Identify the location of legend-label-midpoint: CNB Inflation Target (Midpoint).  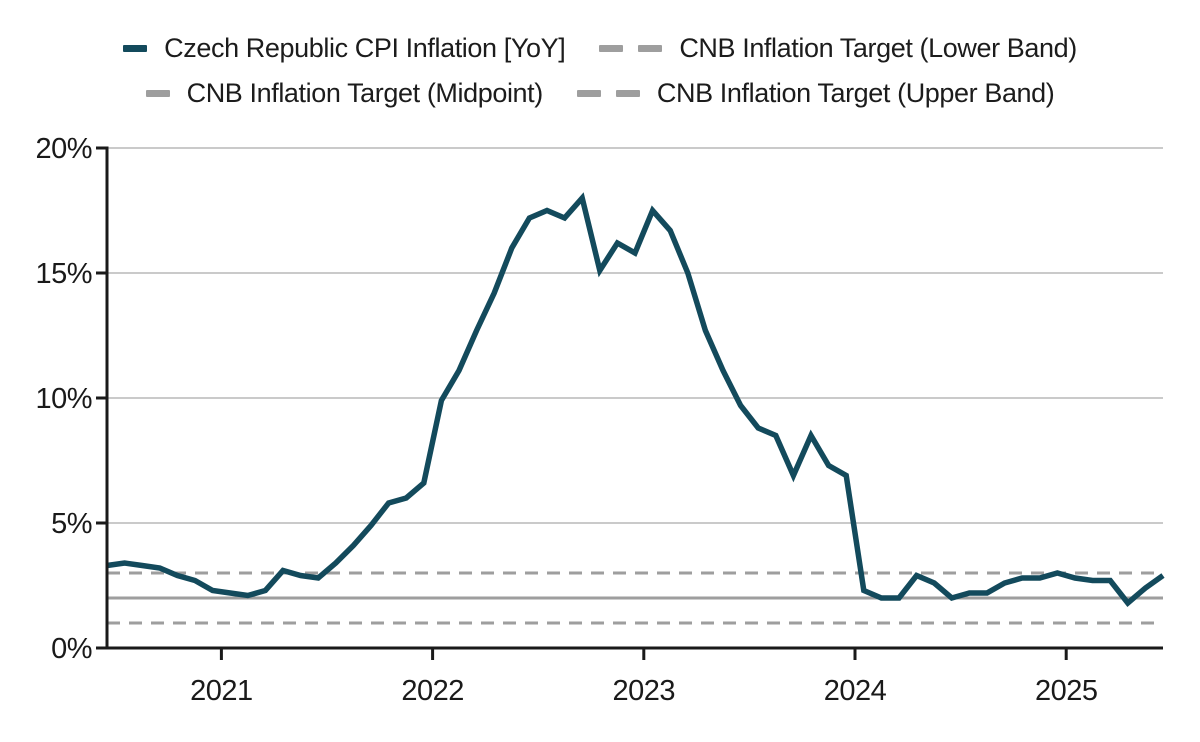
(365, 93).